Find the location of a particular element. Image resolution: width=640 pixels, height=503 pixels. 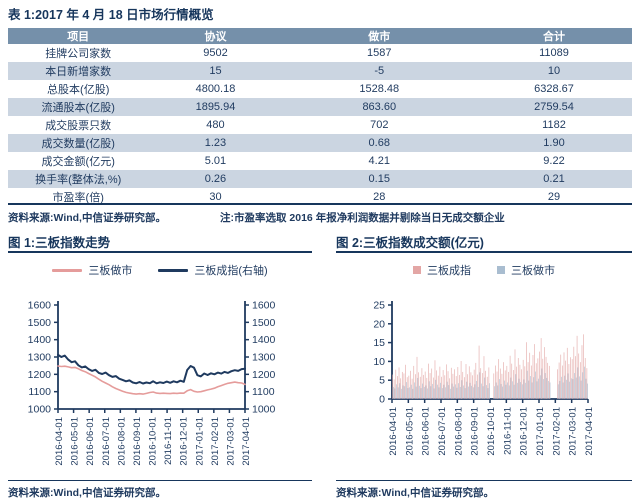

legend-label: 三板成指(右轴) is located at coordinates (231, 271).